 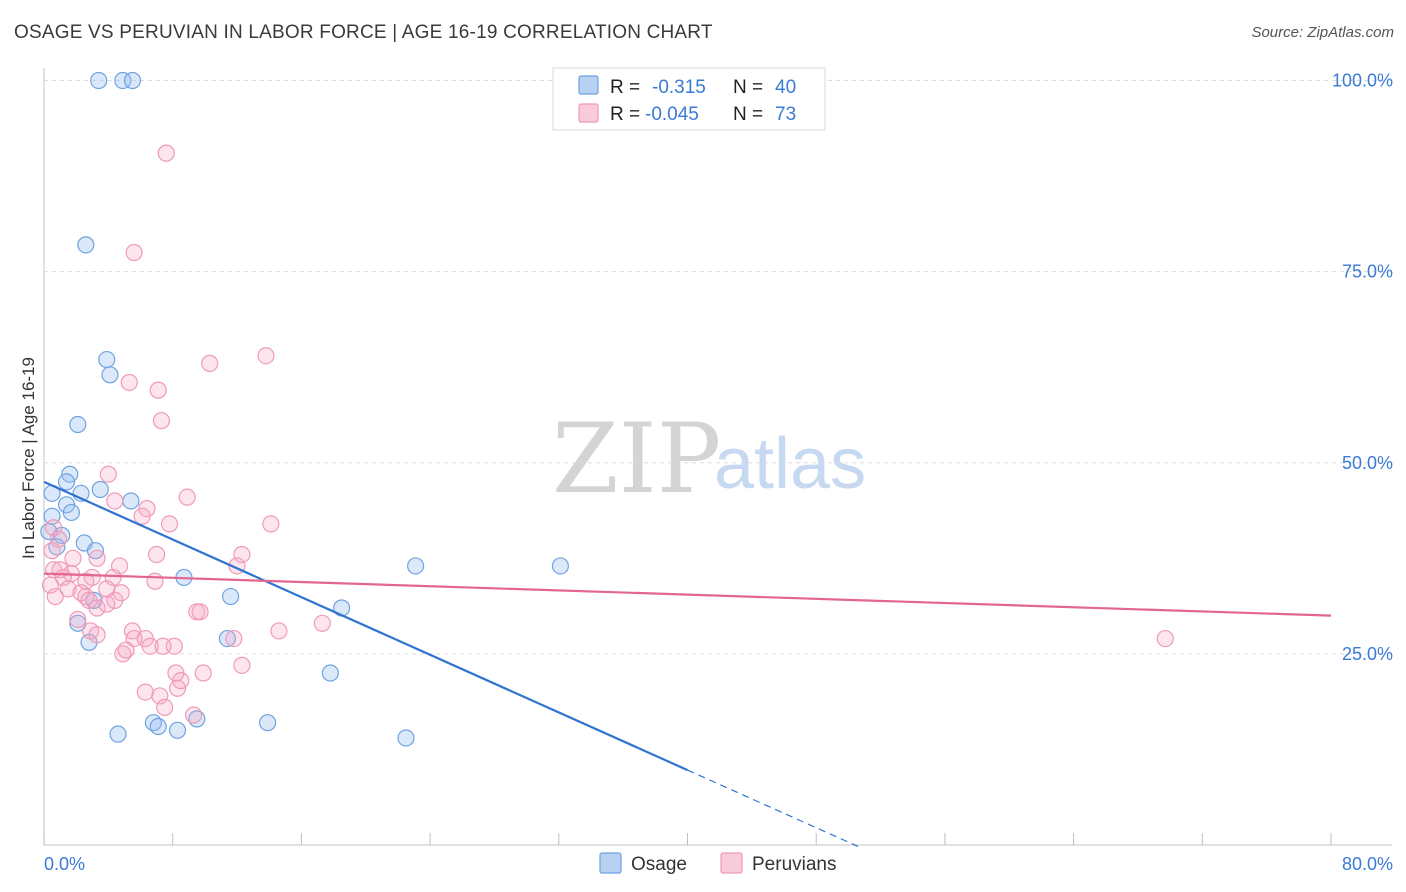 What do you see at coordinates (625, 87) in the screenshot?
I see `legend-osage-r-label: R =` at bounding box center [625, 87].